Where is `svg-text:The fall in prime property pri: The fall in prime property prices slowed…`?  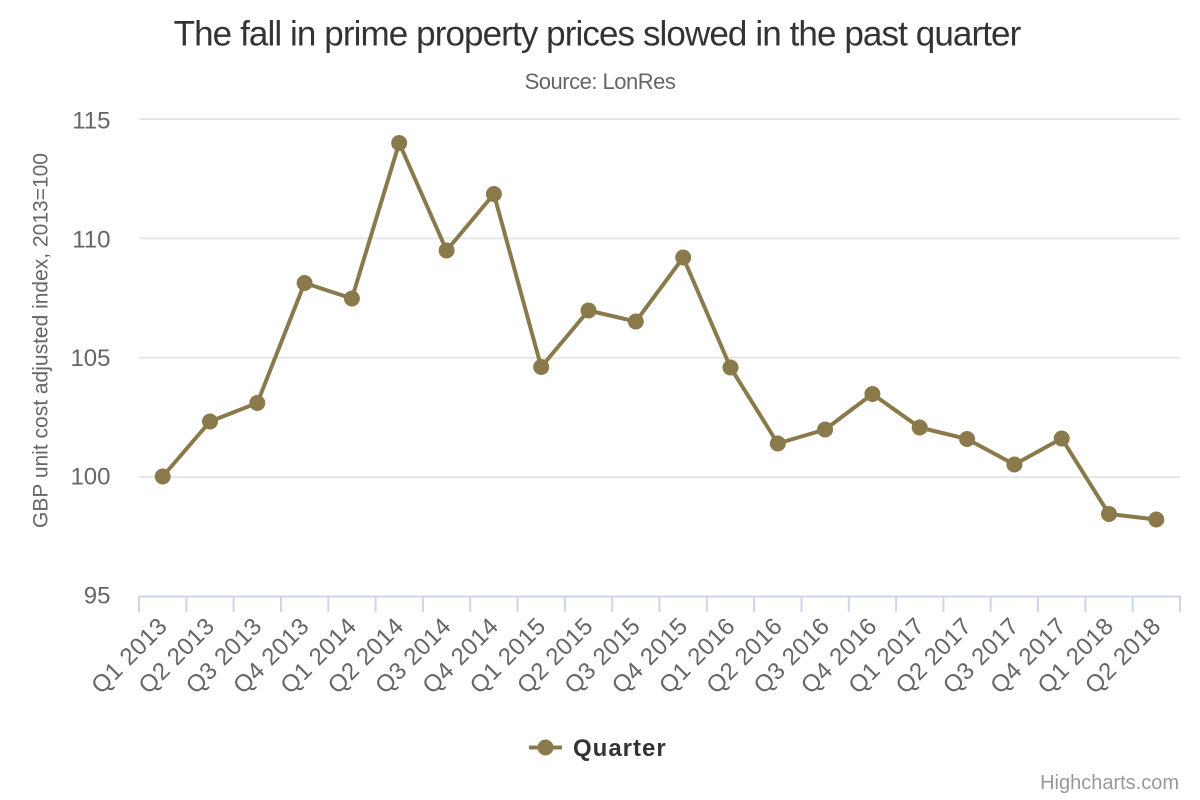
svg-text:The fall in prime property pri: The fall in prime property prices slowed… is located at coordinates (598, 34).